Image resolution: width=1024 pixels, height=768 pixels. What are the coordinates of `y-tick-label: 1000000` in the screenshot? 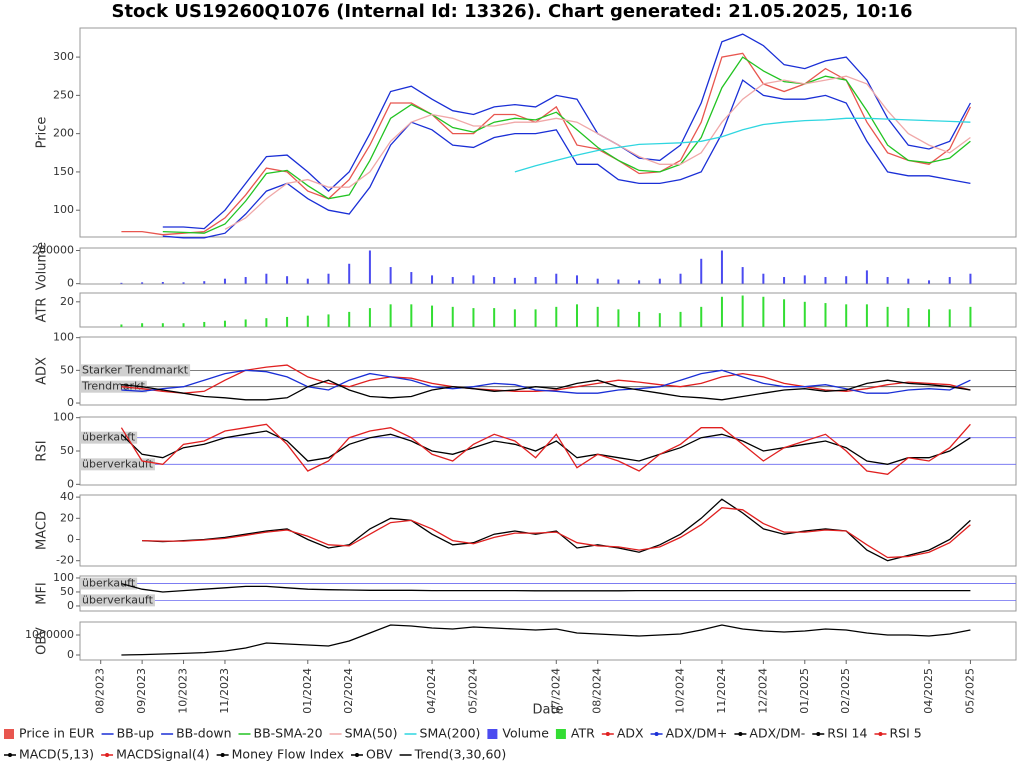 It's located at (49, 634).